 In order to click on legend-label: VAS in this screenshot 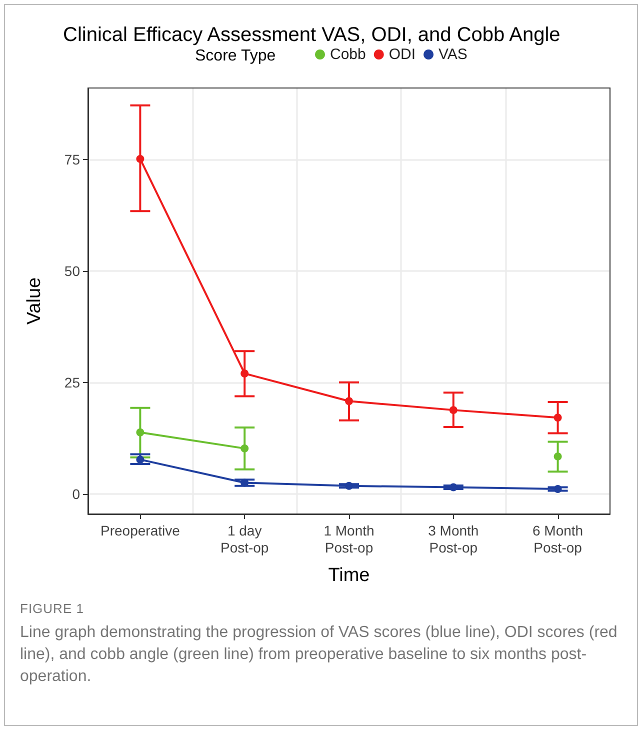, I will do `click(453, 54)`.